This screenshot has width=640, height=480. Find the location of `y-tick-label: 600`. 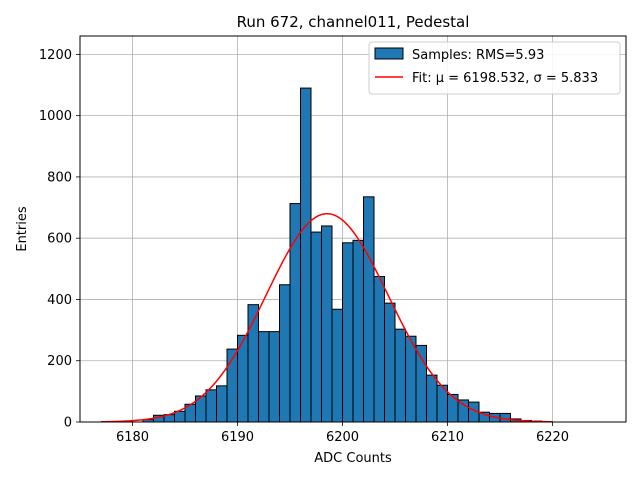

y-tick-label: 600 is located at coordinates (59, 239).